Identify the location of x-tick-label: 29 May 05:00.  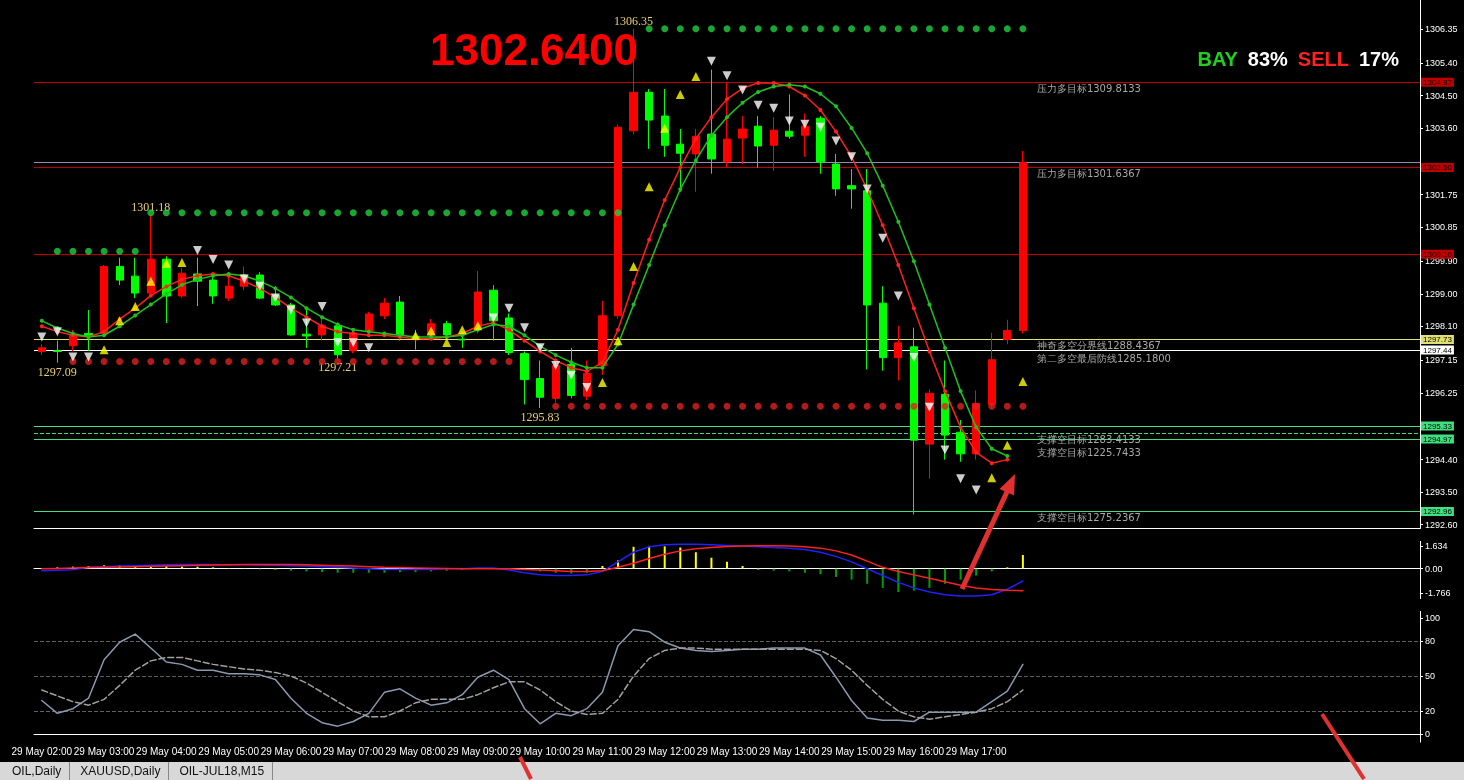
(229, 751).